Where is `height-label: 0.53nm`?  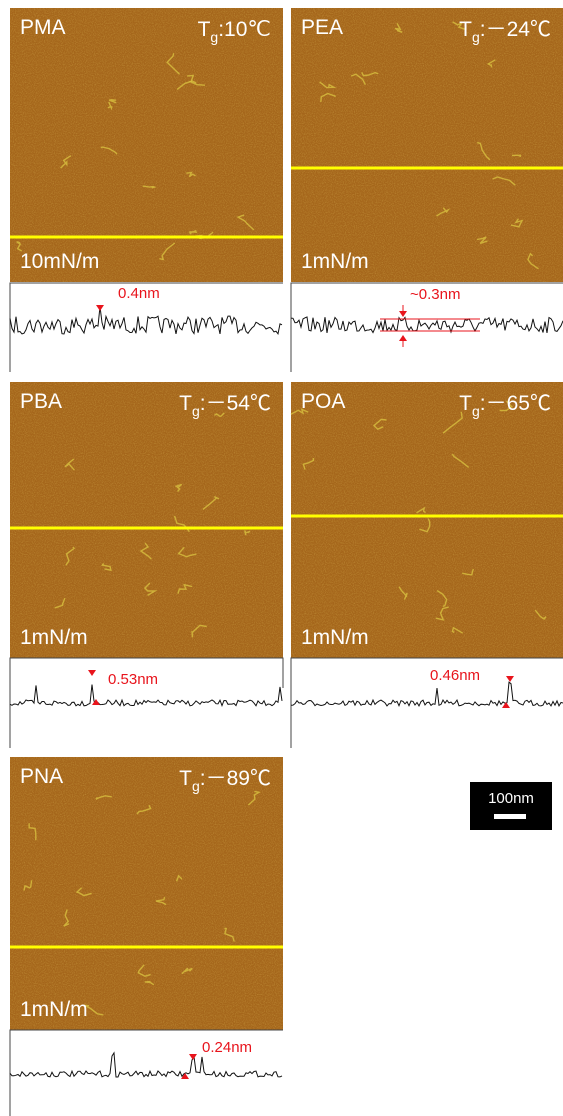 height-label: 0.53nm is located at coordinates (133, 679).